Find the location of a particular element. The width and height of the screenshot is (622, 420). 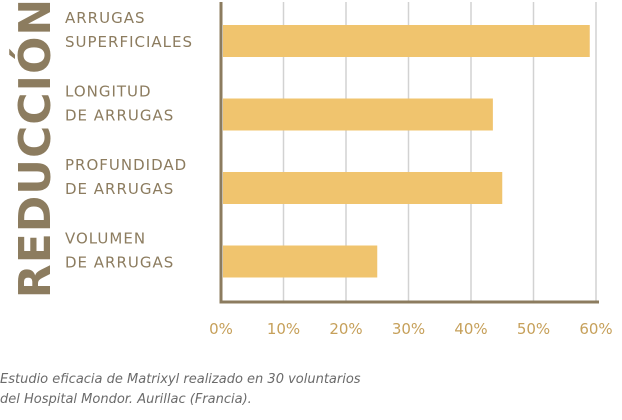

x-tick-label-5: 50% is located at coordinates (533, 329).